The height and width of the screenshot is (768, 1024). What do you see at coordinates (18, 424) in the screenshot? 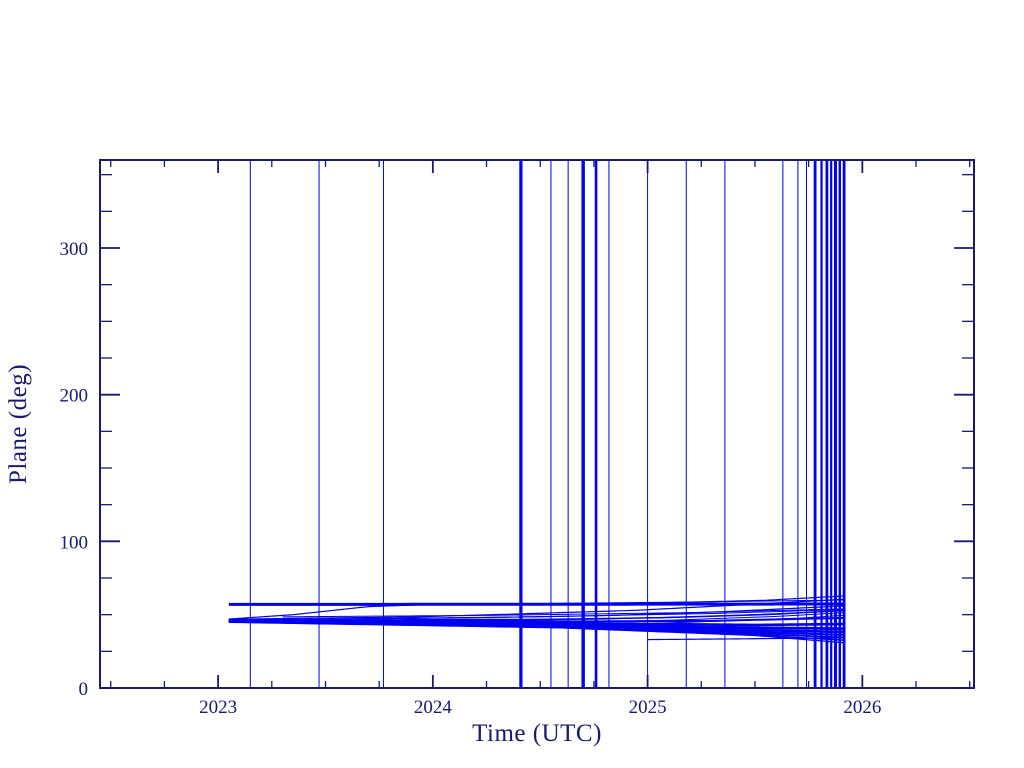
I see `y-axis-title: Plane (deg)` at bounding box center [18, 424].